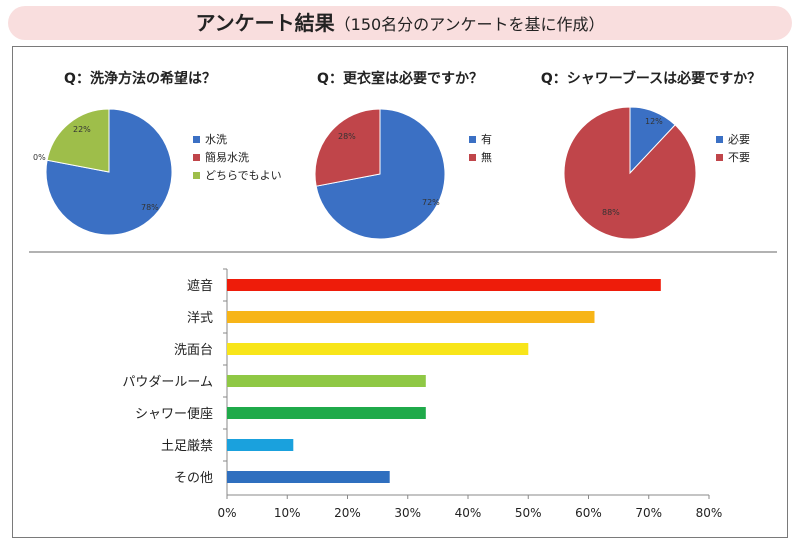 The image size is (800, 544). Describe the element at coordinates (654, 121) in the screenshot. I see `pie-3-value-label-1: 12%` at that location.